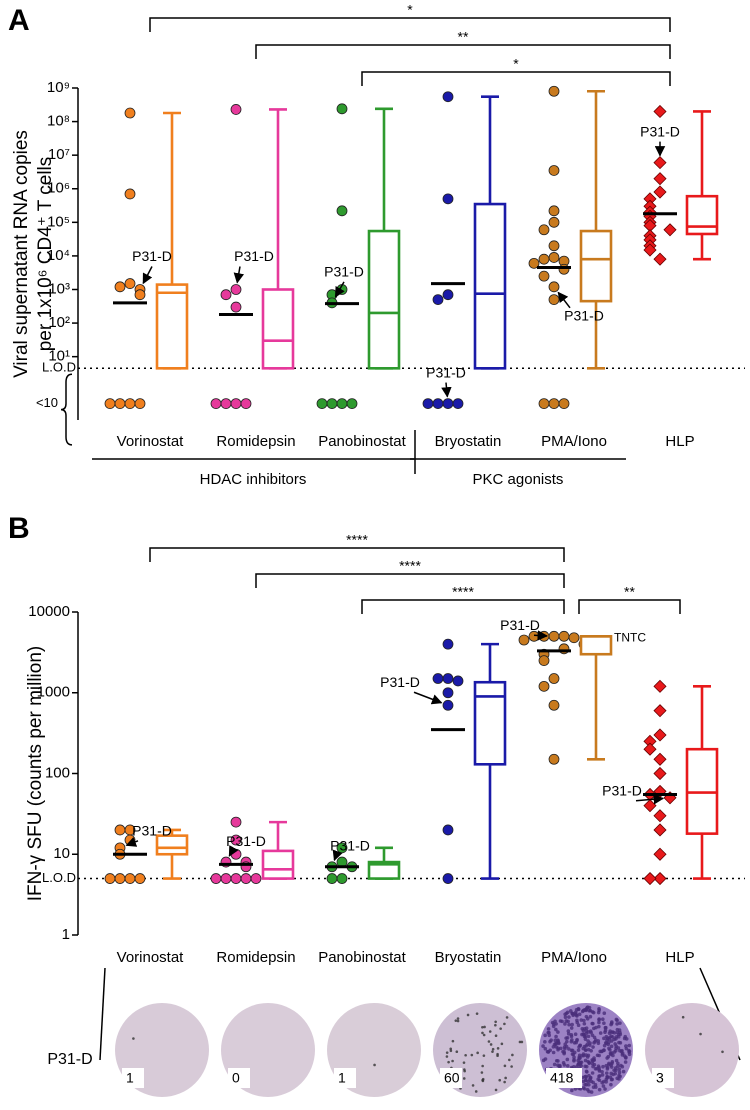 The image size is (750, 1110). I want to click on y-tick-label: 10³, so click(59, 288).